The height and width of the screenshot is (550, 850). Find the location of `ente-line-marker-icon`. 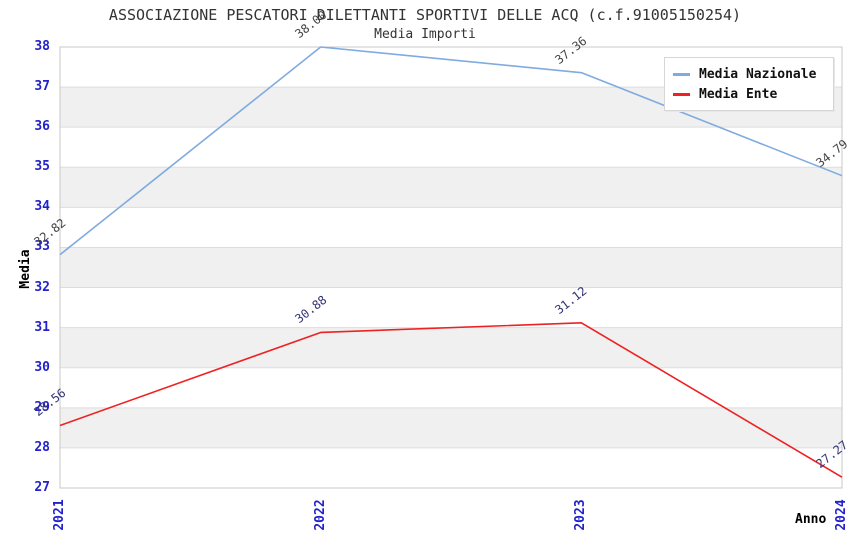

ente-line-marker-icon is located at coordinates (681, 94).